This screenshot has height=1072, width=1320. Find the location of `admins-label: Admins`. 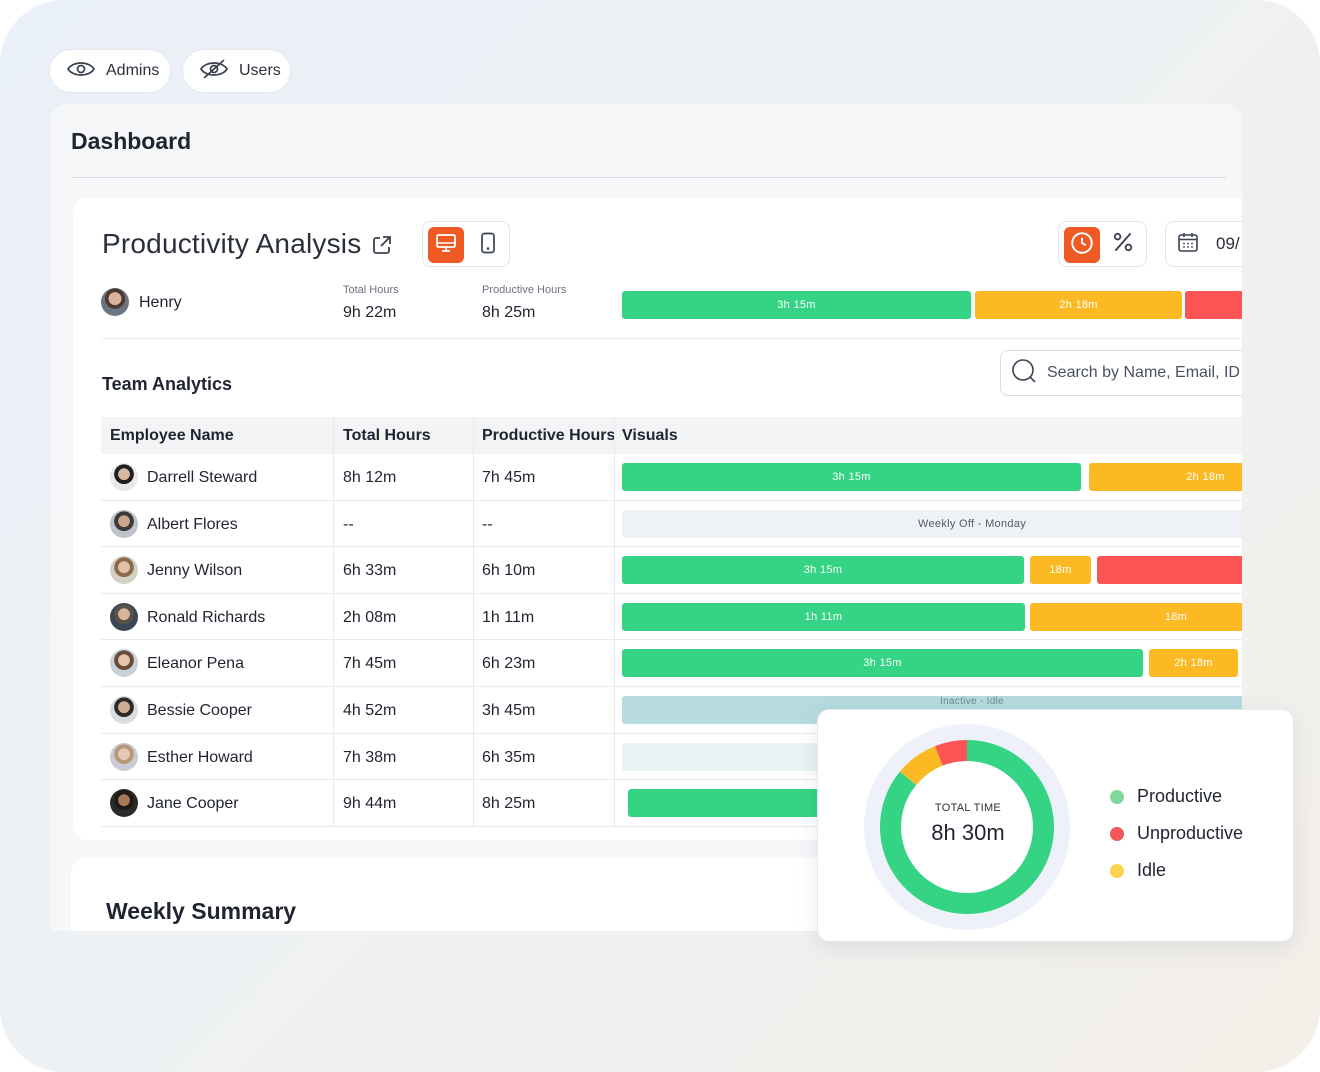

admins-label: Admins is located at coordinates (133, 70).